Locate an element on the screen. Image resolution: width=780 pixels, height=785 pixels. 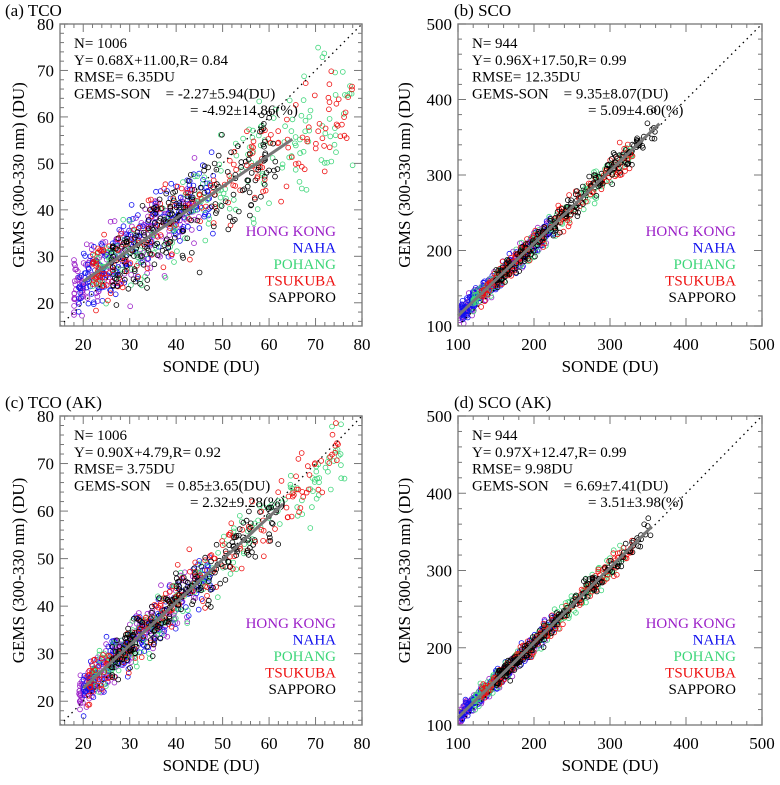
stat-line: RMSE= 9.98DU is located at coordinates (522, 470).